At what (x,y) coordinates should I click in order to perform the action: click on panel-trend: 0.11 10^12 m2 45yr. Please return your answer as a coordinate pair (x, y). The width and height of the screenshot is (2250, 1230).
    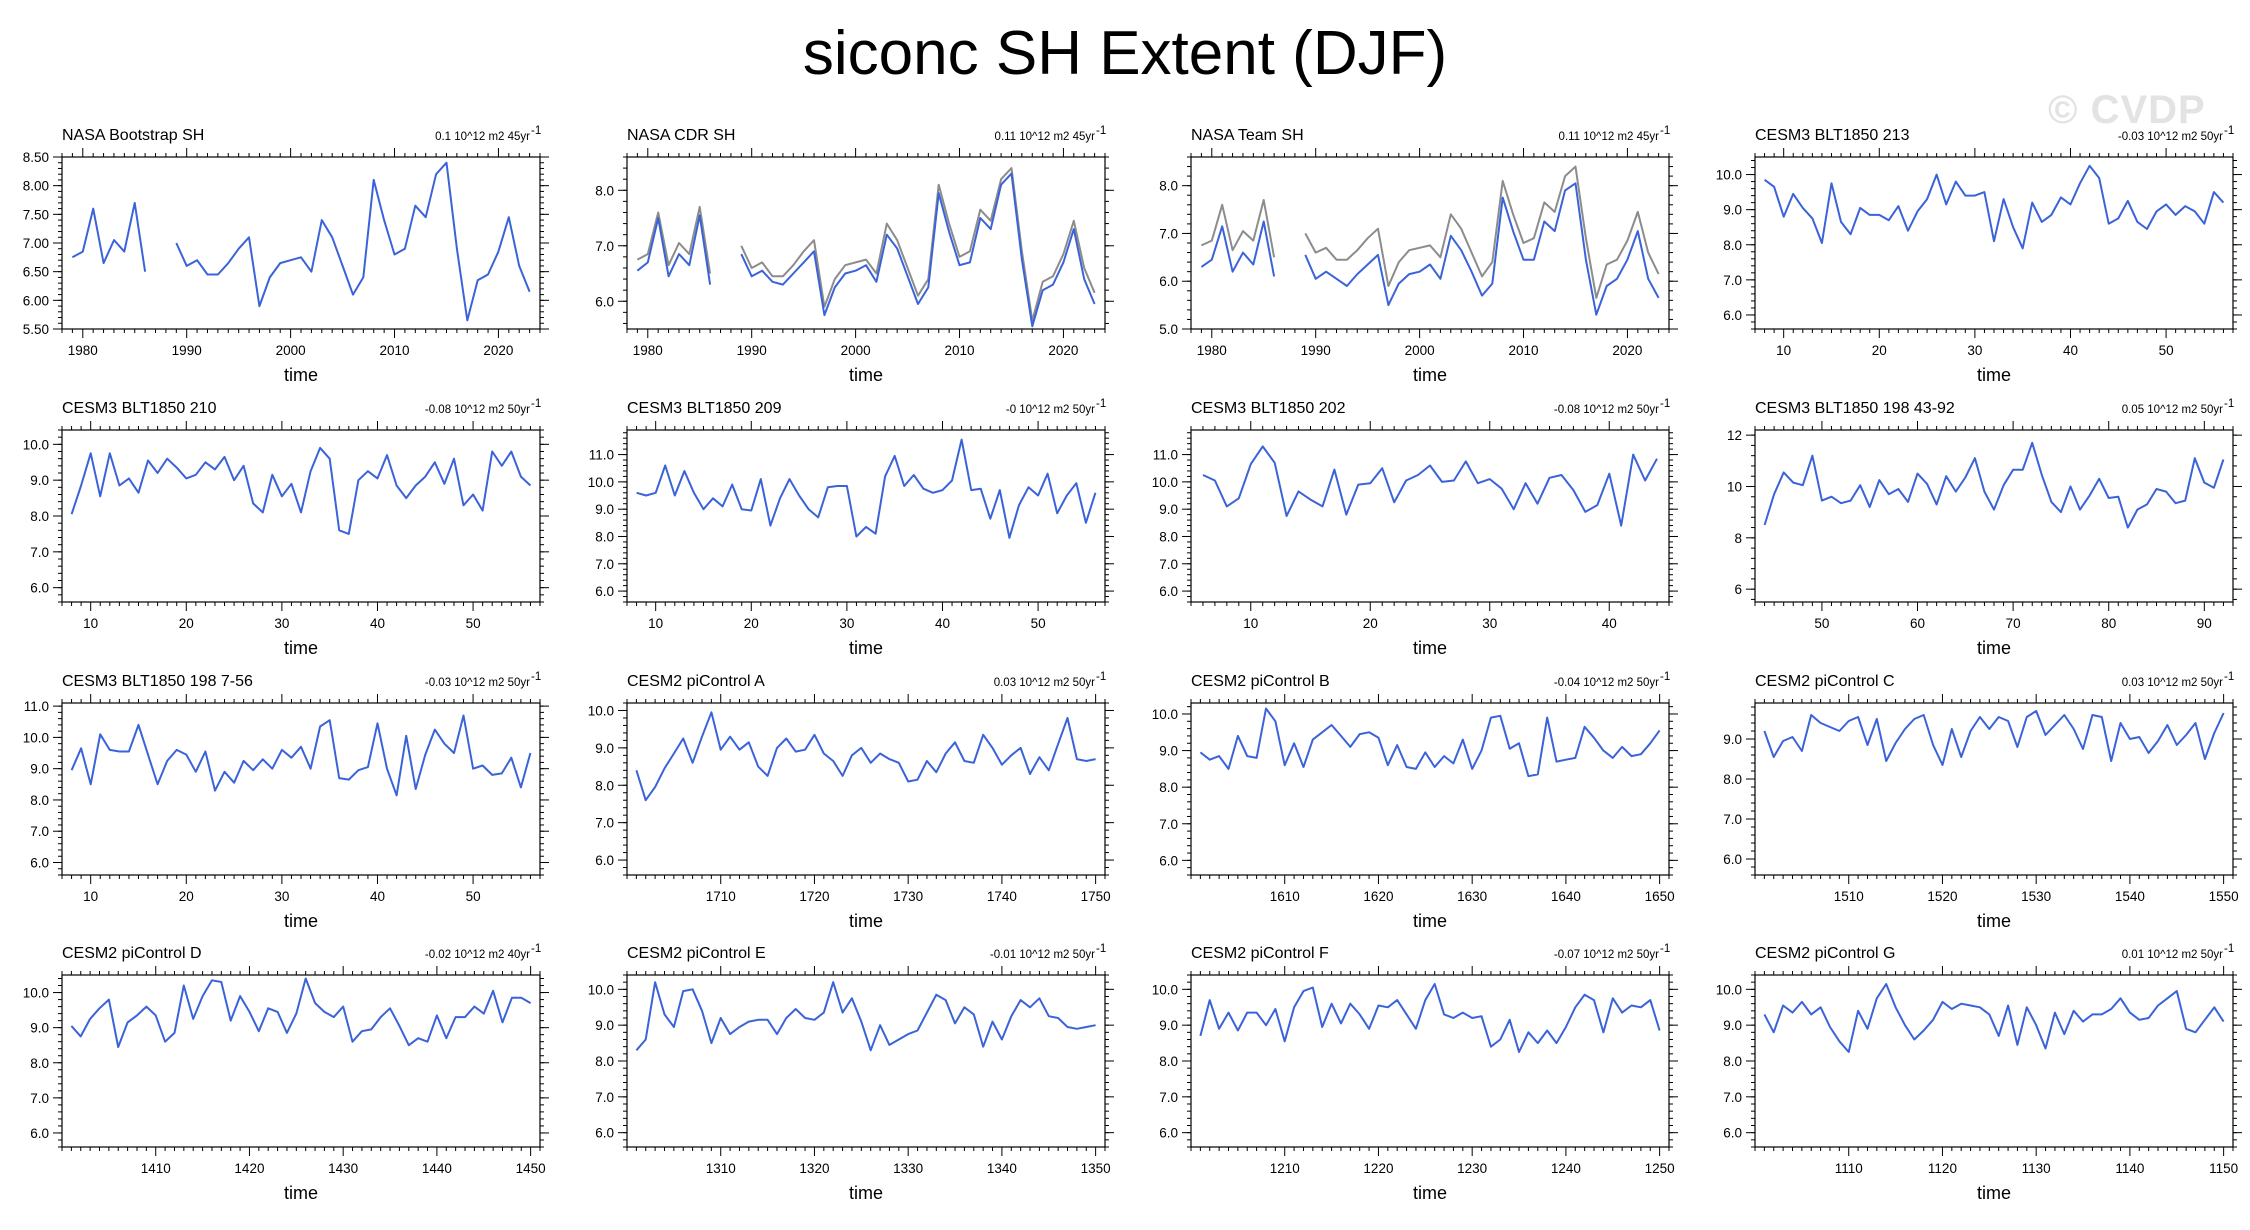
    Looking at the image, I should click on (1609, 137).